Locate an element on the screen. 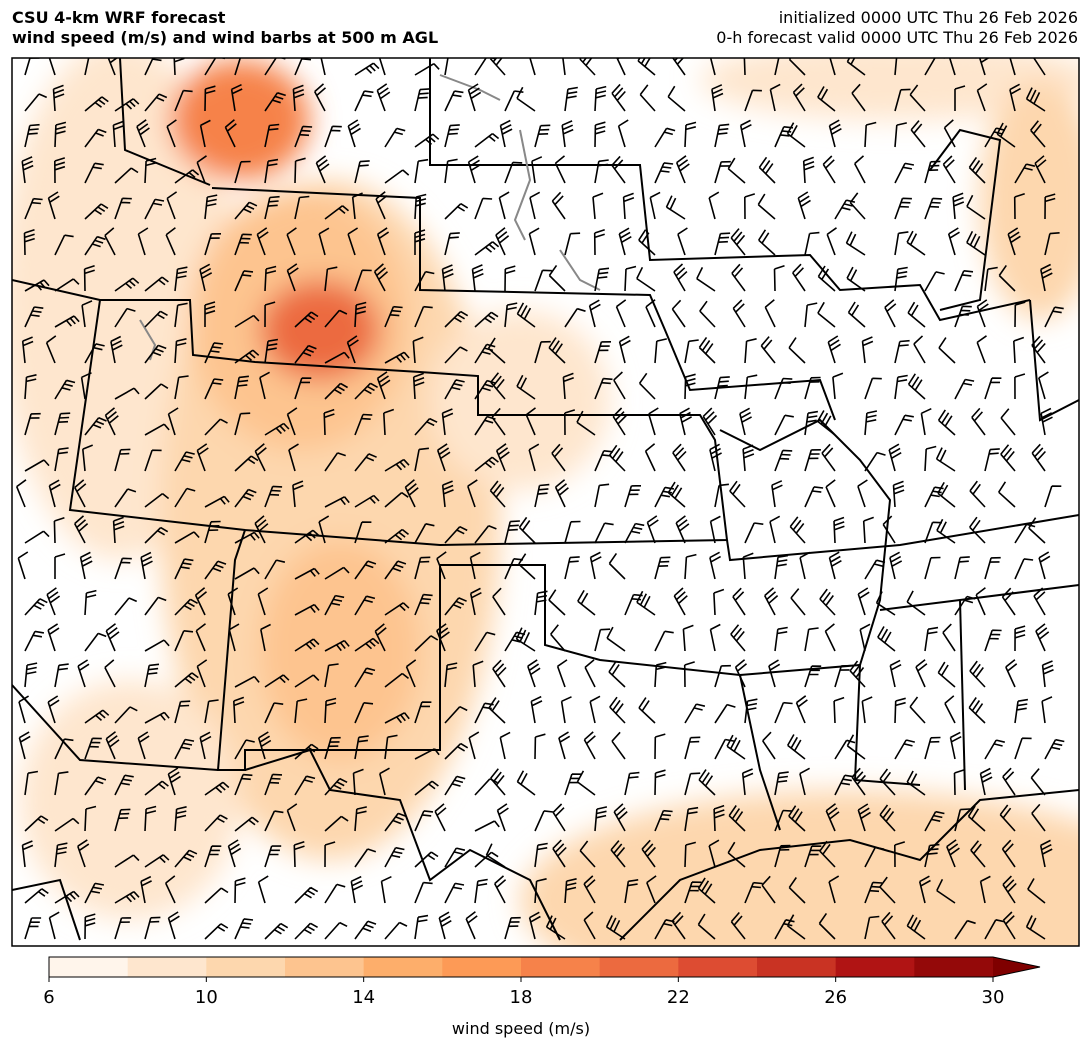 This screenshot has width=1091, height=1054. colorbar-bin is located at coordinates (954, 967).